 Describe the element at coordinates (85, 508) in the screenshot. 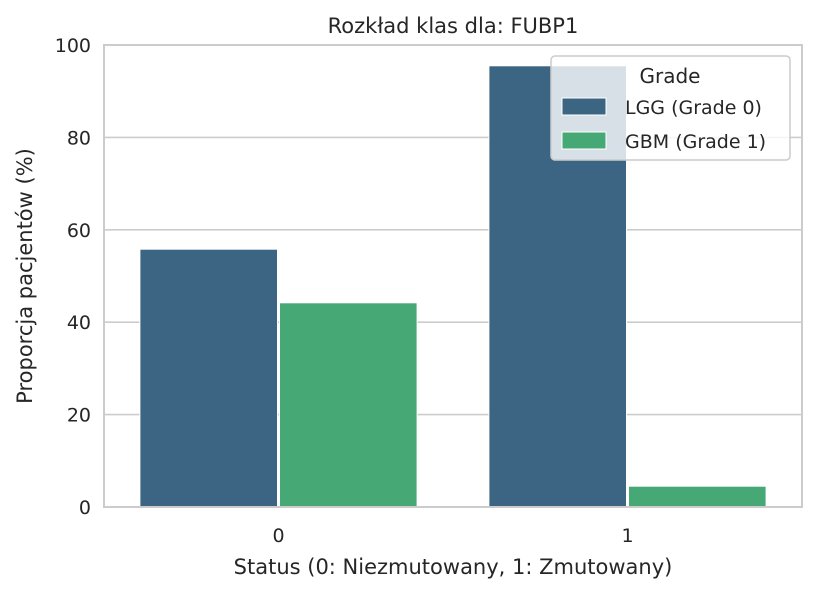

I see `y-tick-label: 0` at that location.